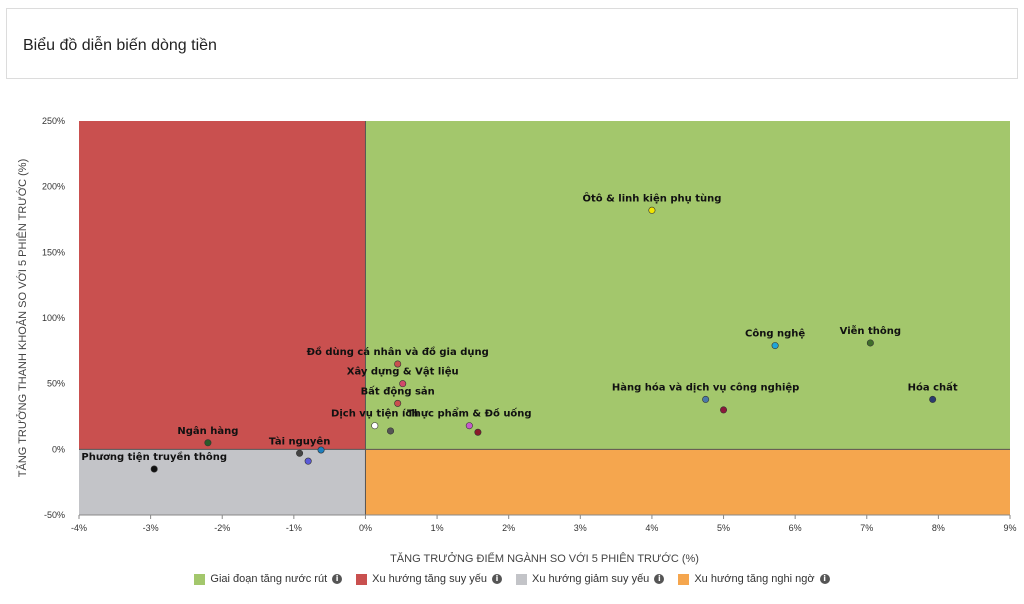 This screenshot has width=1024, height=604. Describe the element at coordinates (56, 384) in the screenshot. I see `y-tick-label: 50%` at that location.